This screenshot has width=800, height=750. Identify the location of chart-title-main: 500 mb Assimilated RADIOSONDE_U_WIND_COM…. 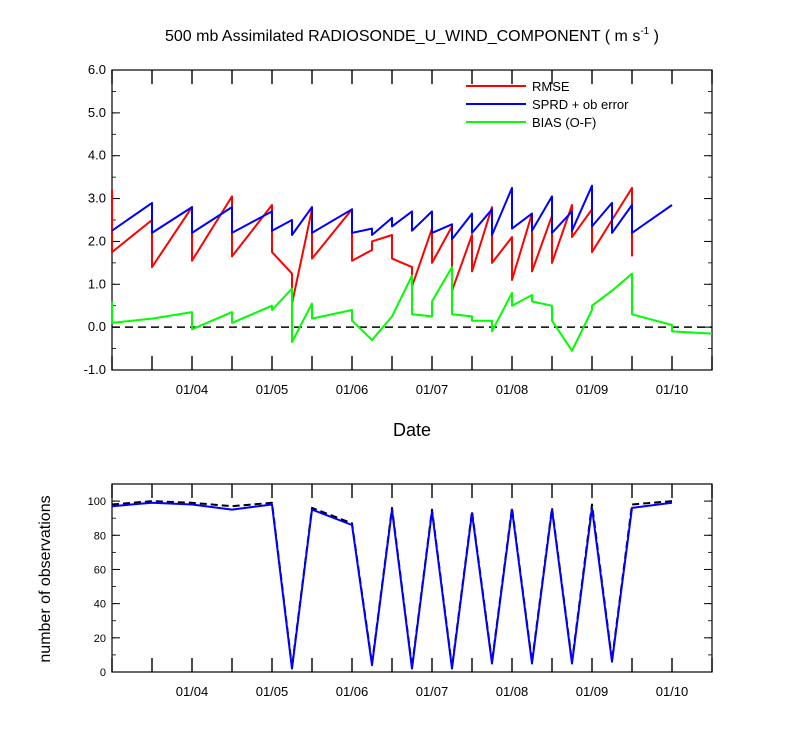
(402, 36).